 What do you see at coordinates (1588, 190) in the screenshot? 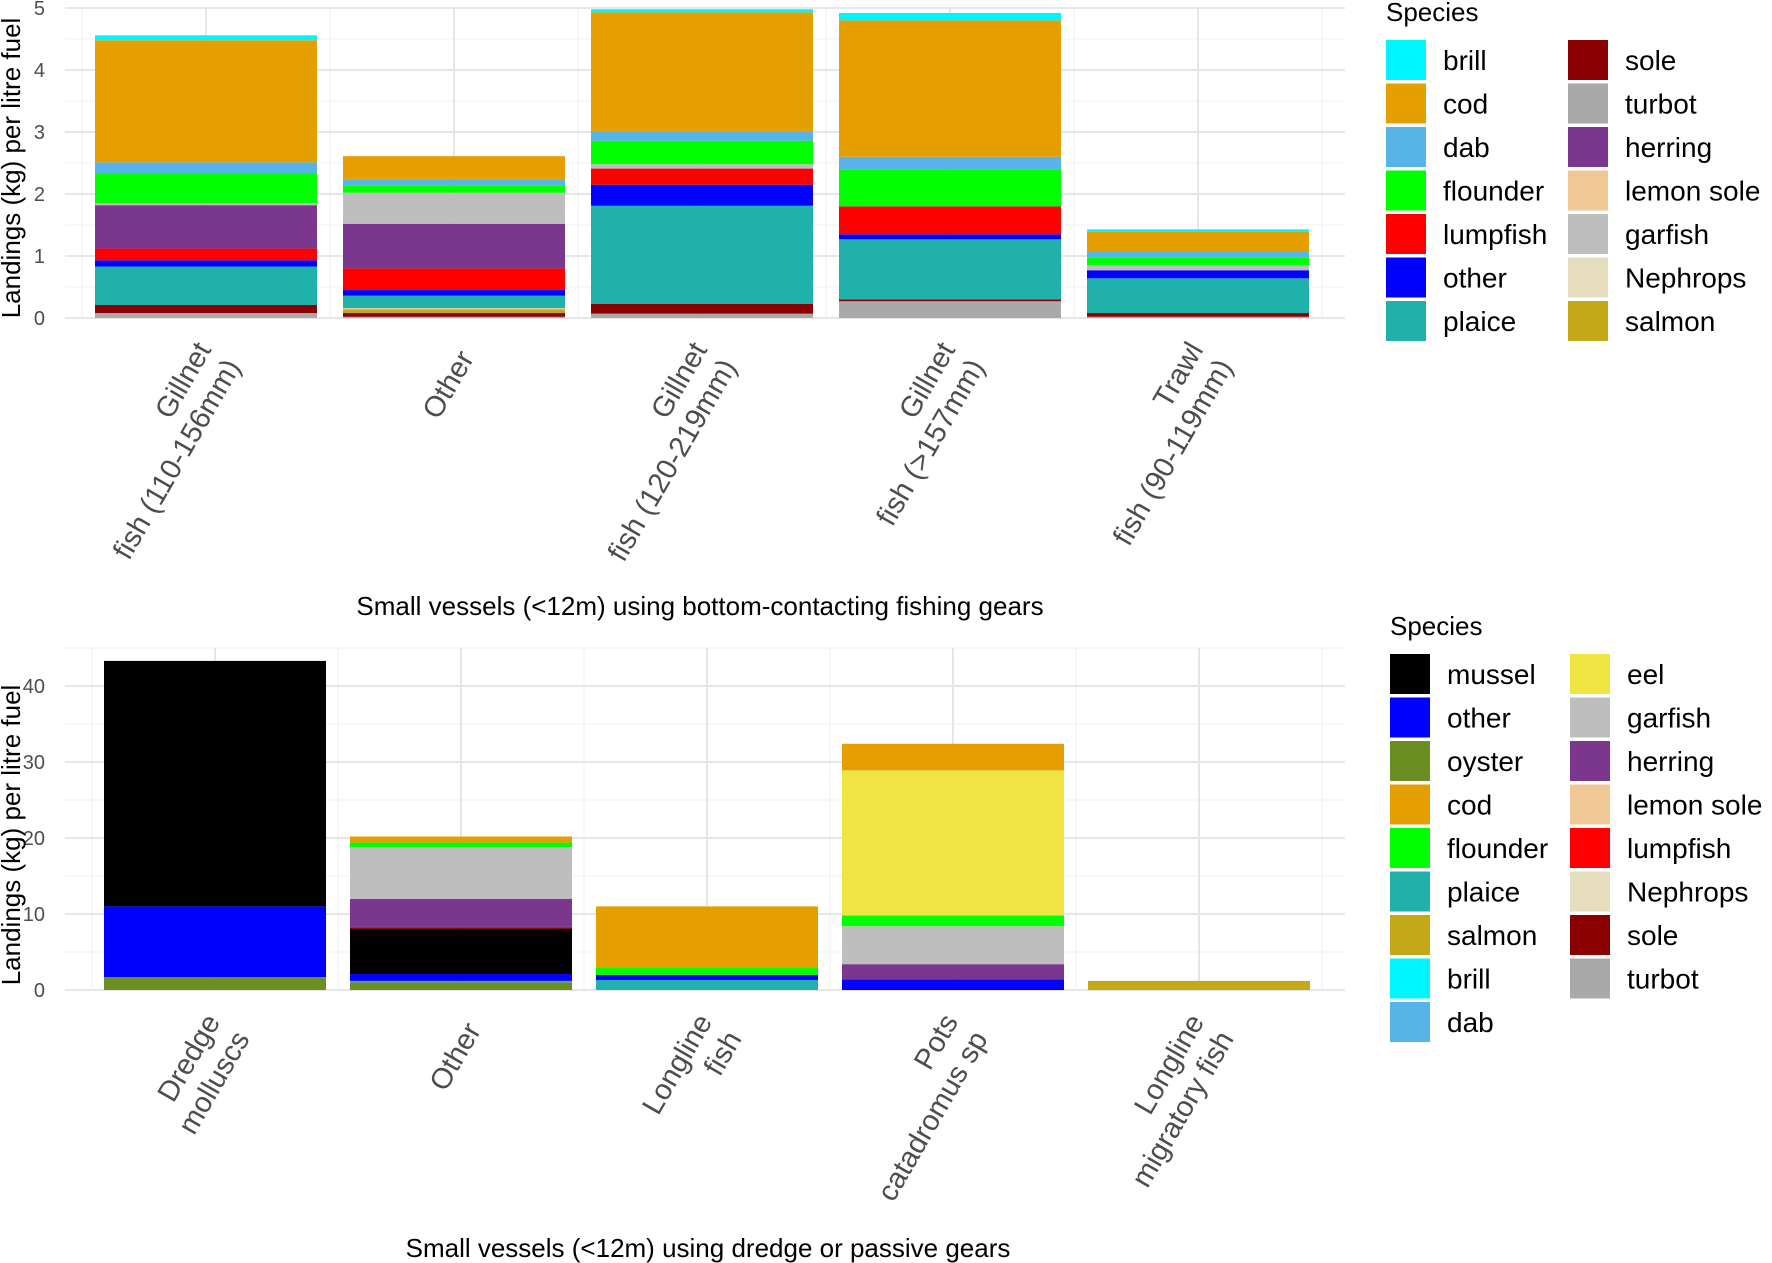
I see `top-chart-legend-swatch-lemon-sole` at bounding box center [1588, 190].